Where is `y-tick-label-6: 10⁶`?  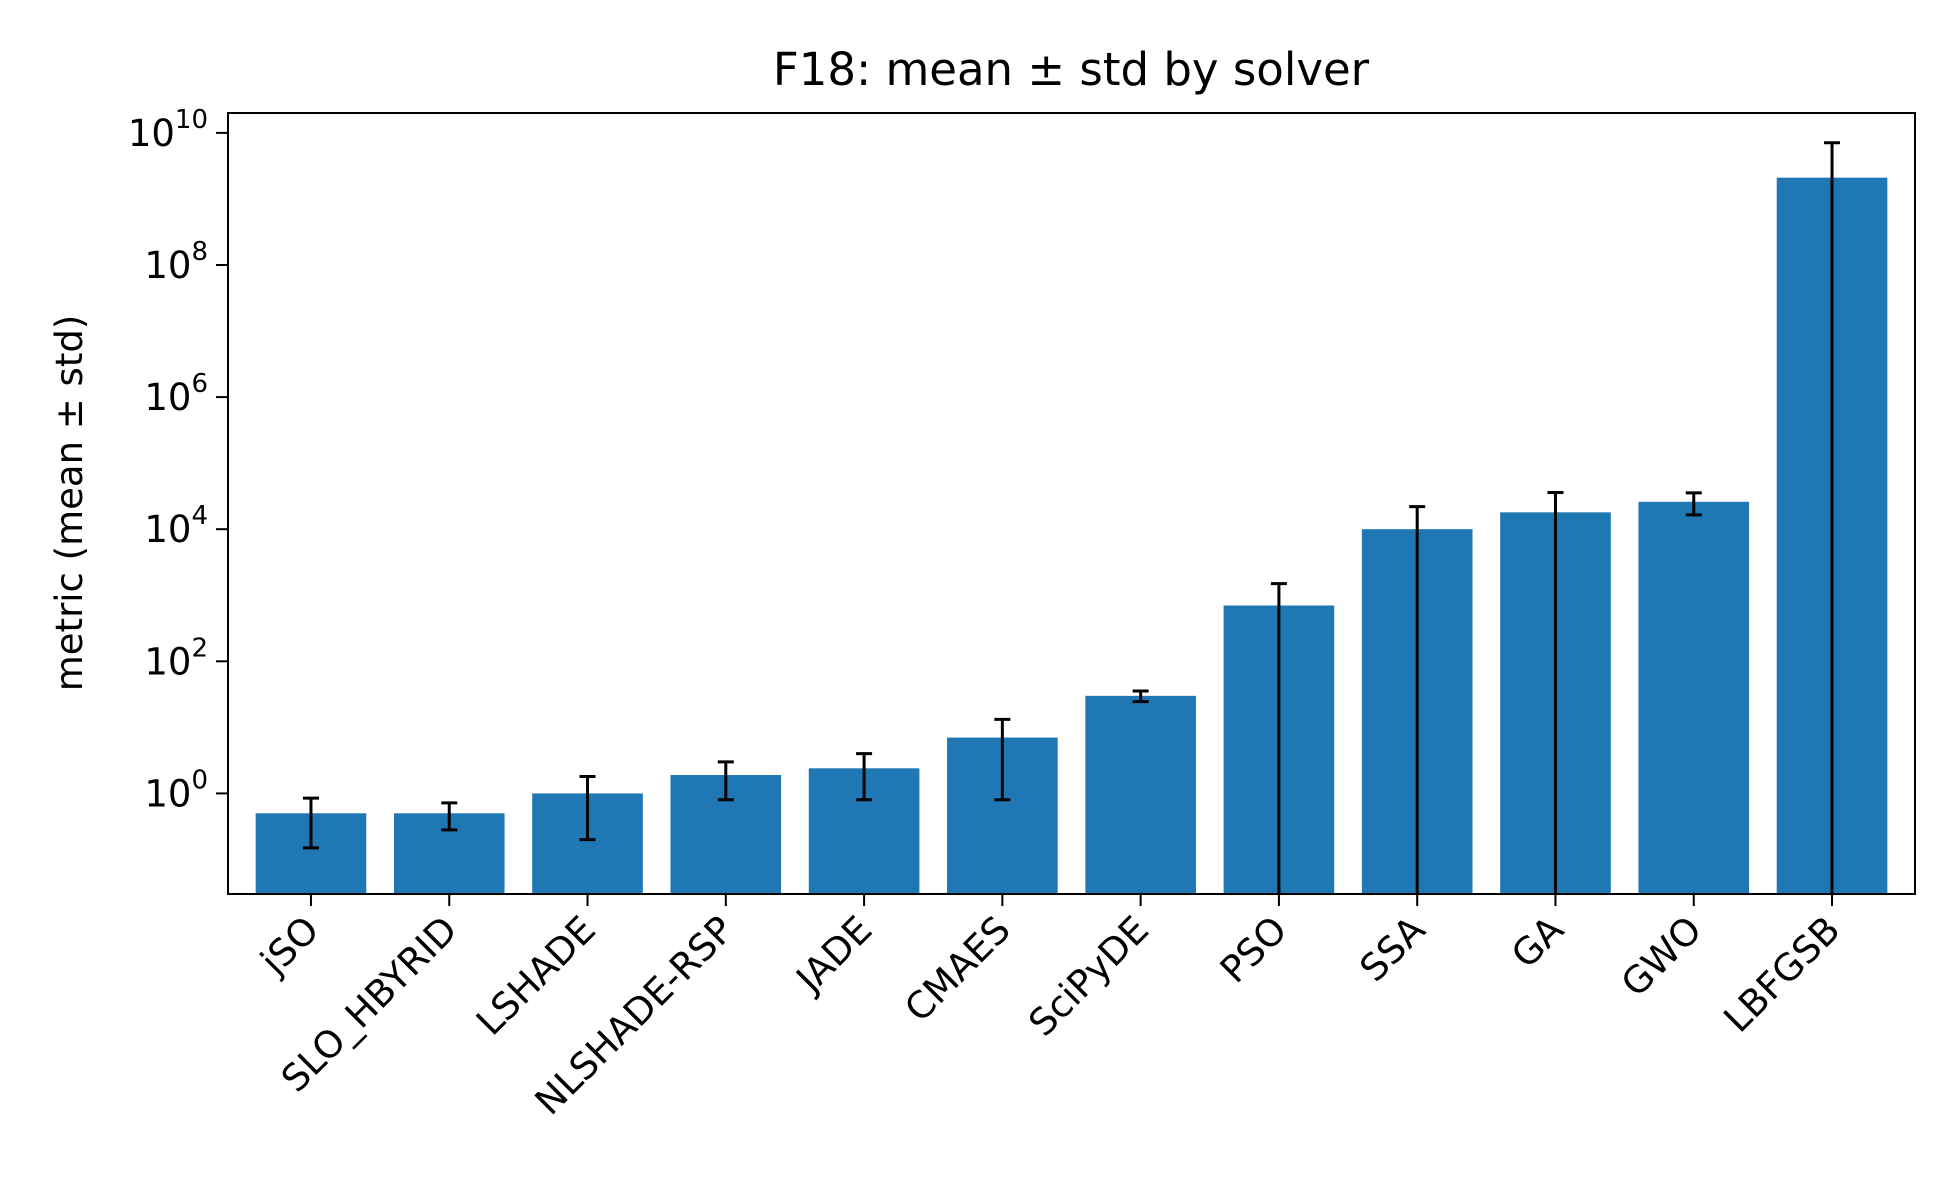
y-tick-label-6: 10⁶ is located at coordinates (176, 394).